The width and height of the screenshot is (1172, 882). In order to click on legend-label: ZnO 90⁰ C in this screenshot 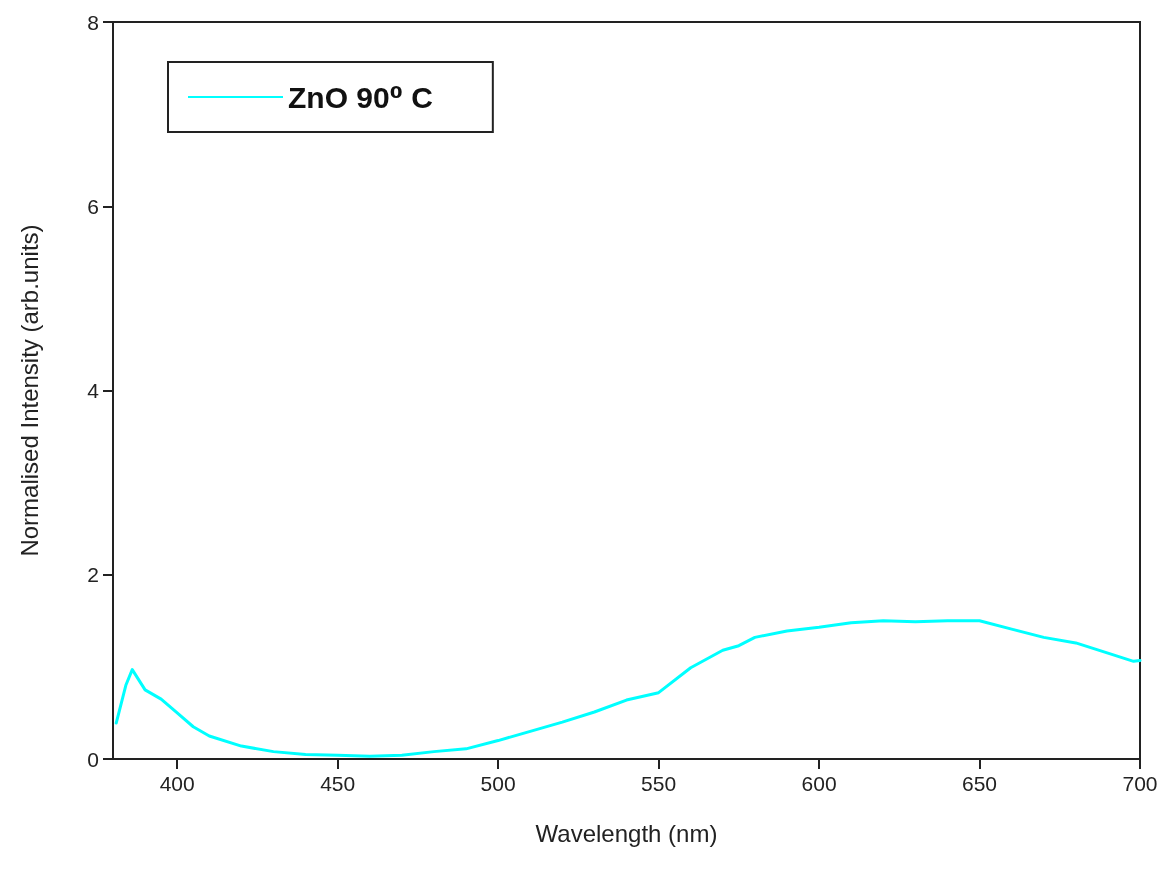, I will do `click(360, 97)`.